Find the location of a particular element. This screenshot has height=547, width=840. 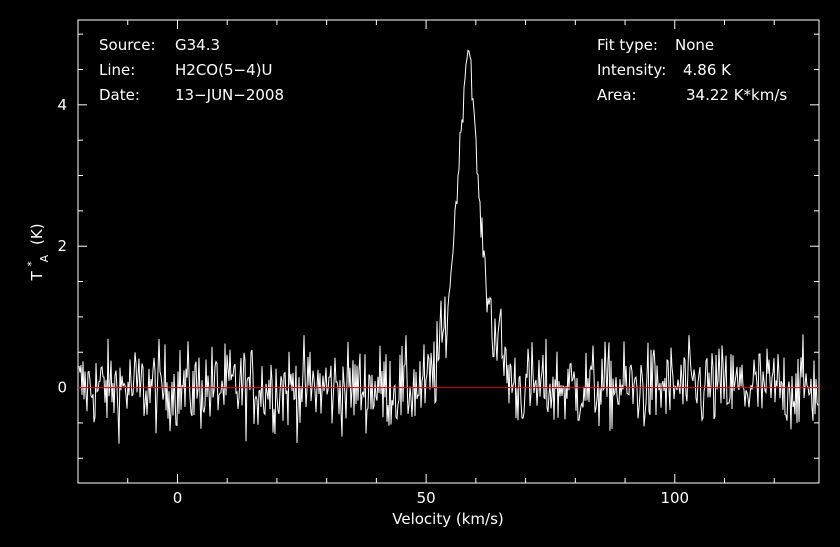

y-axis-label-symbol: T is located at coordinates (37, 276).